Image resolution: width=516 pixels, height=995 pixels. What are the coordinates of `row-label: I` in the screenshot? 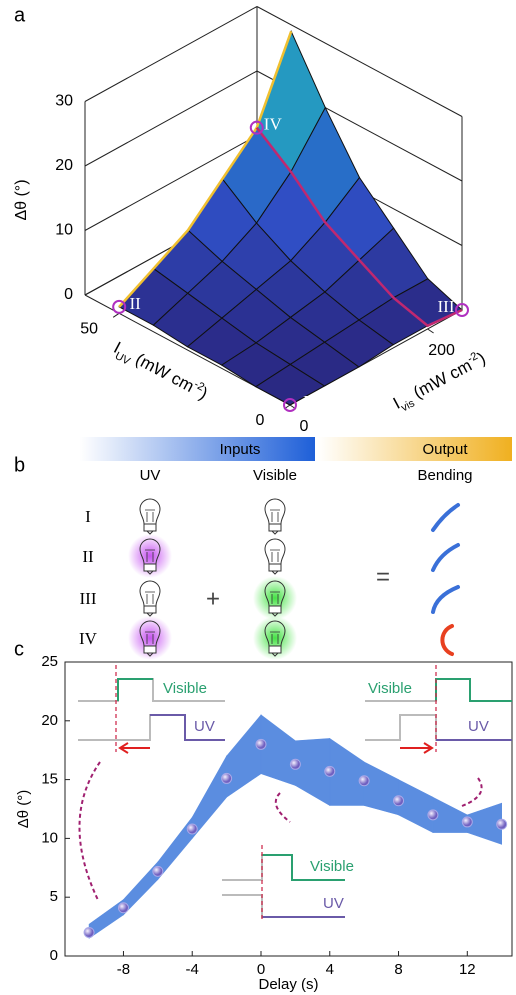 It's located at (88, 516).